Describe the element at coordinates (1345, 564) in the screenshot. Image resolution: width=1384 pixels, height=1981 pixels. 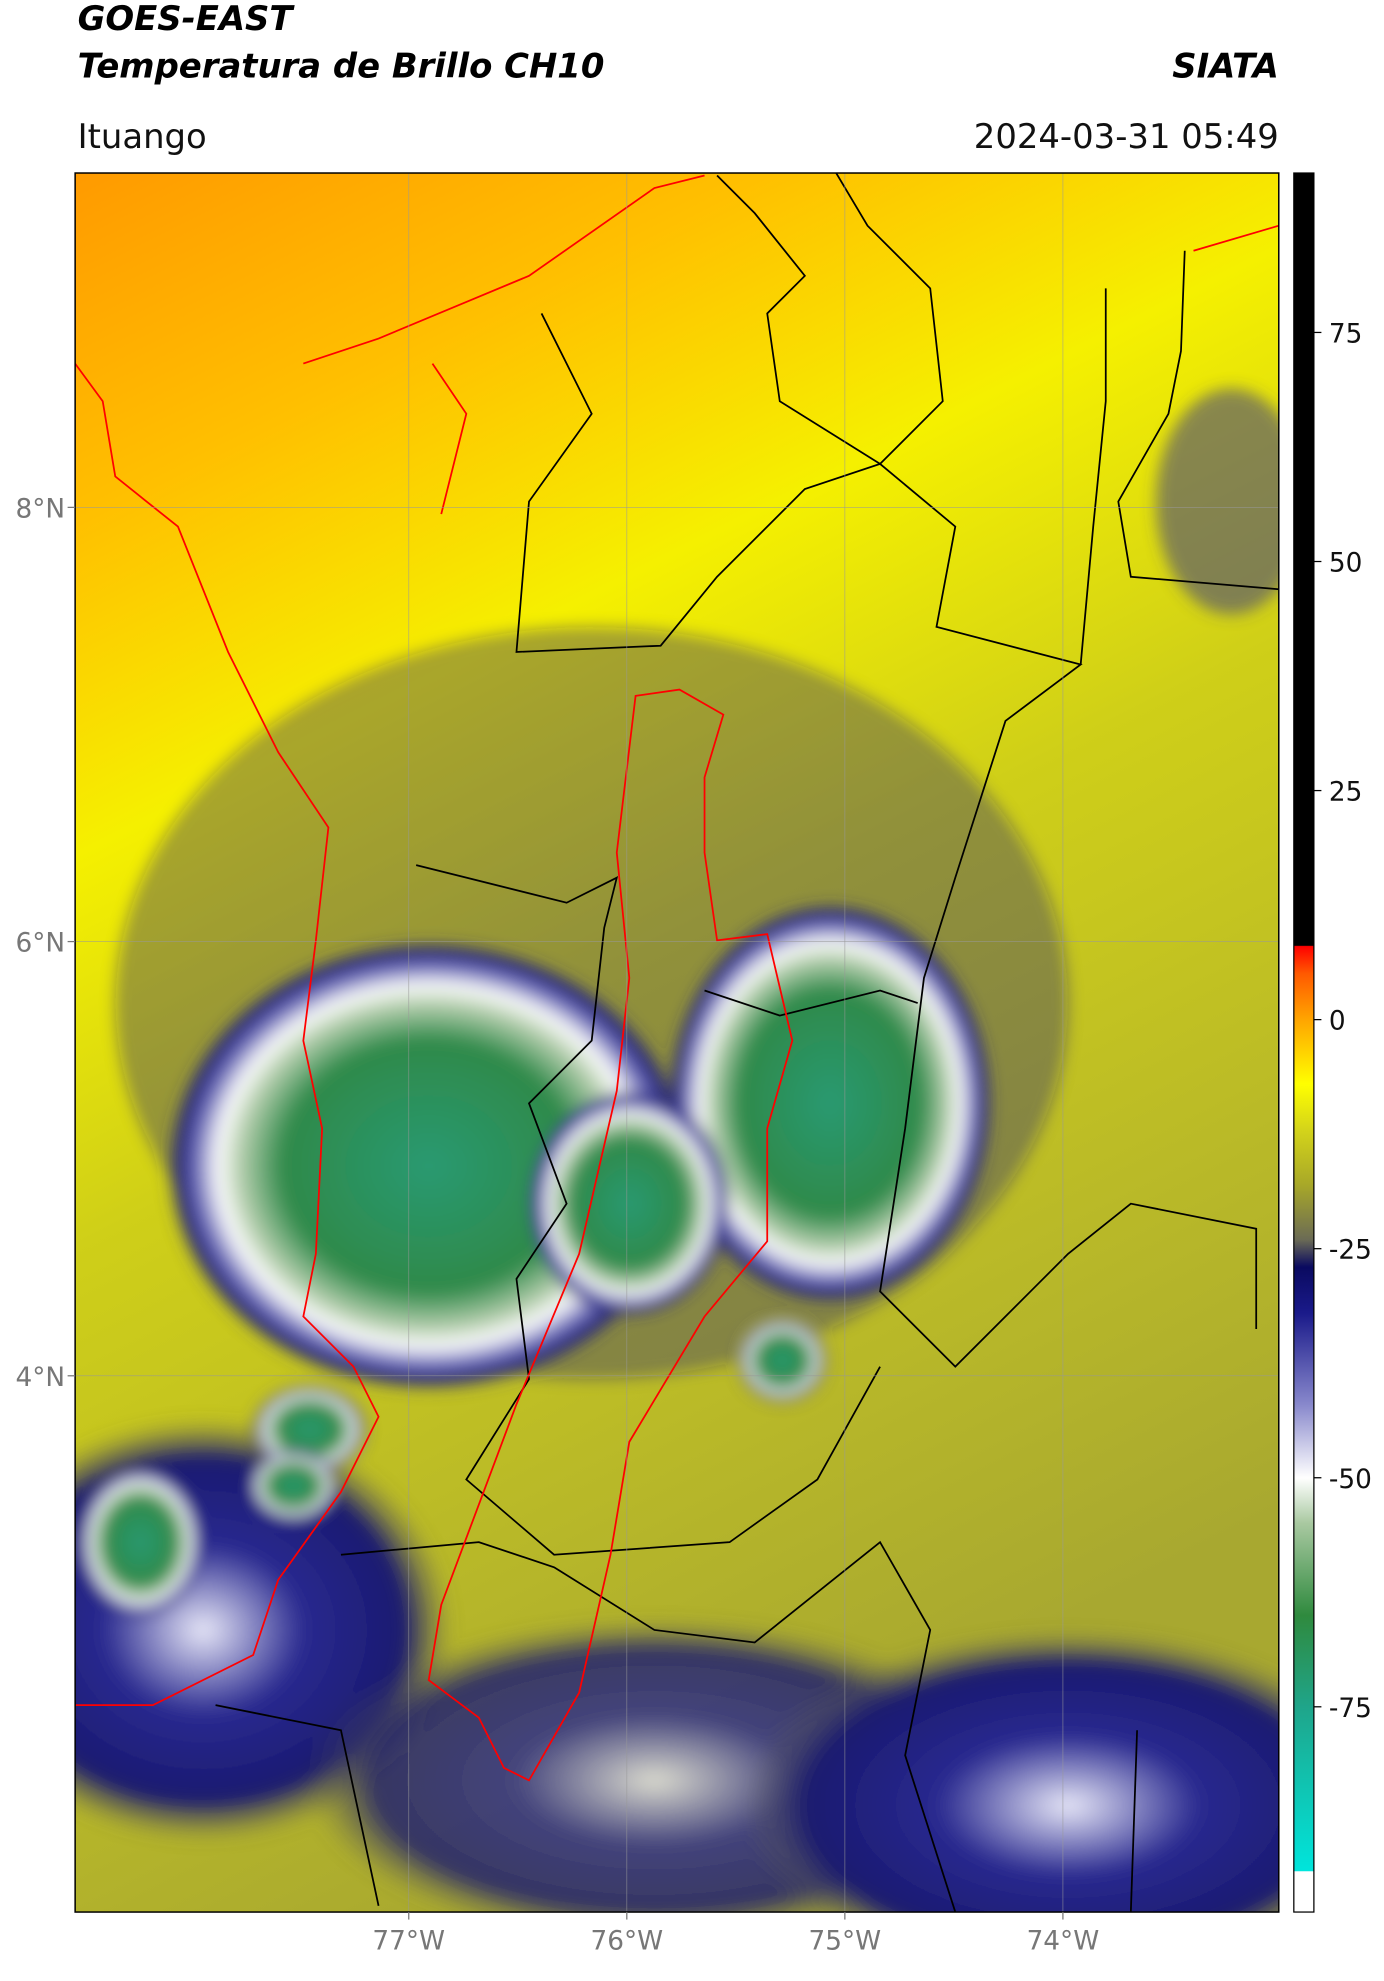
I see `colorbar-tick-label: 50` at that location.